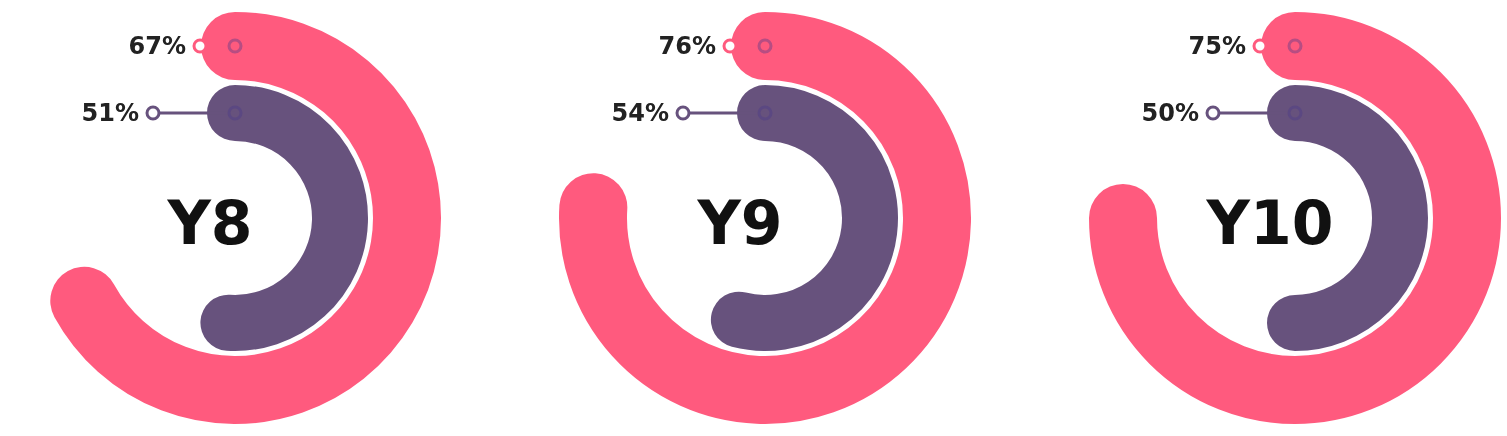 The width and height of the screenshot is (1507, 436). What do you see at coordinates (1217, 46) in the screenshot?
I see `data-label: 75%` at bounding box center [1217, 46].